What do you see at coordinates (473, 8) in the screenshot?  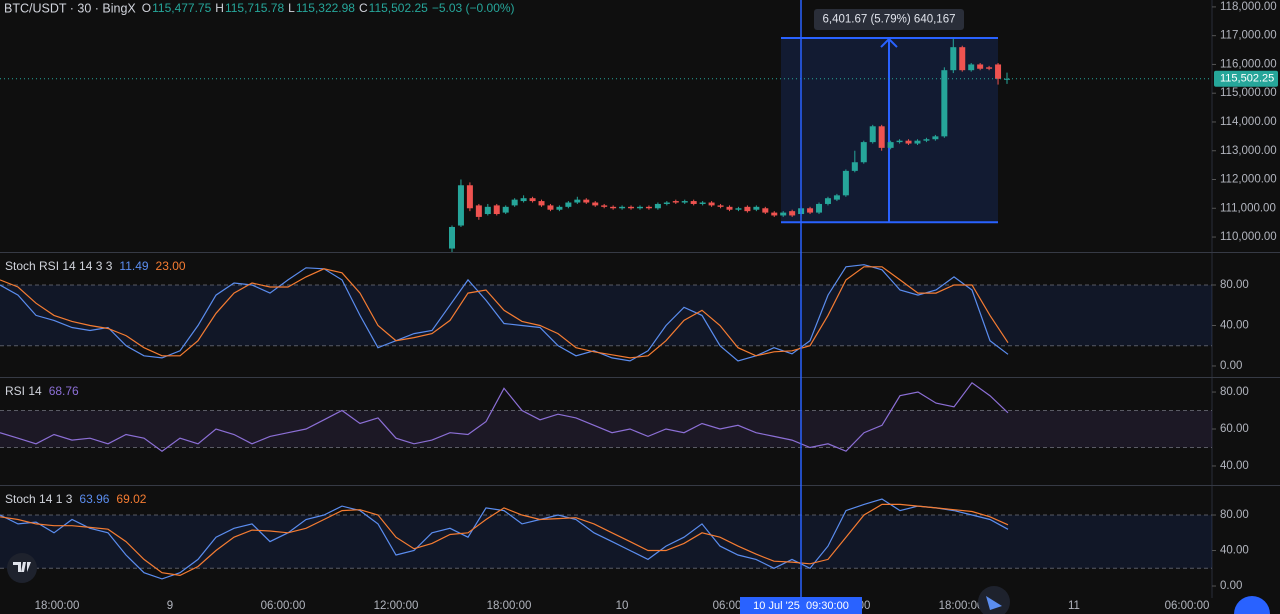 I see `change: −5.03 (−0.00%)` at bounding box center [473, 8].